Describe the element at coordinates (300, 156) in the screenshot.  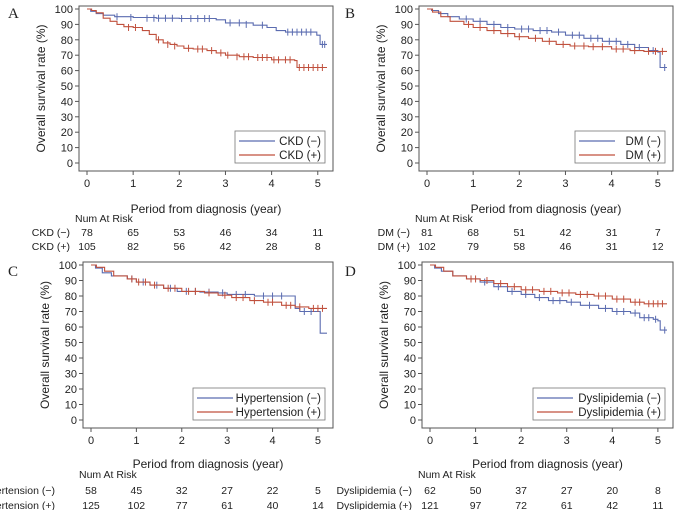
I see `legend-label: CKD (+)` at that location.